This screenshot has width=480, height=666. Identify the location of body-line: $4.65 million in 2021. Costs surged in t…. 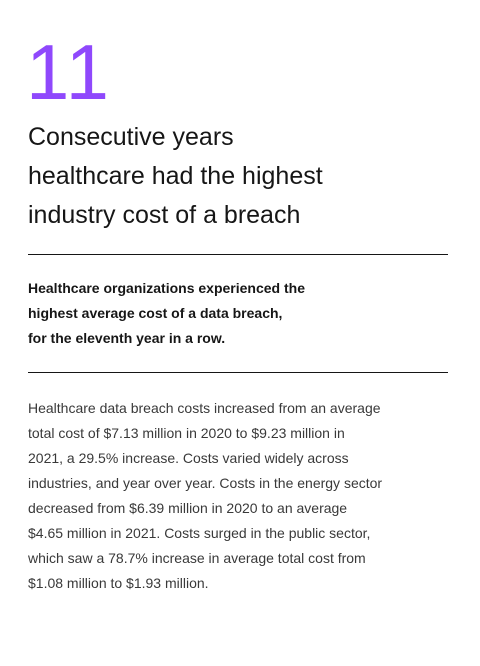
(199, 533).